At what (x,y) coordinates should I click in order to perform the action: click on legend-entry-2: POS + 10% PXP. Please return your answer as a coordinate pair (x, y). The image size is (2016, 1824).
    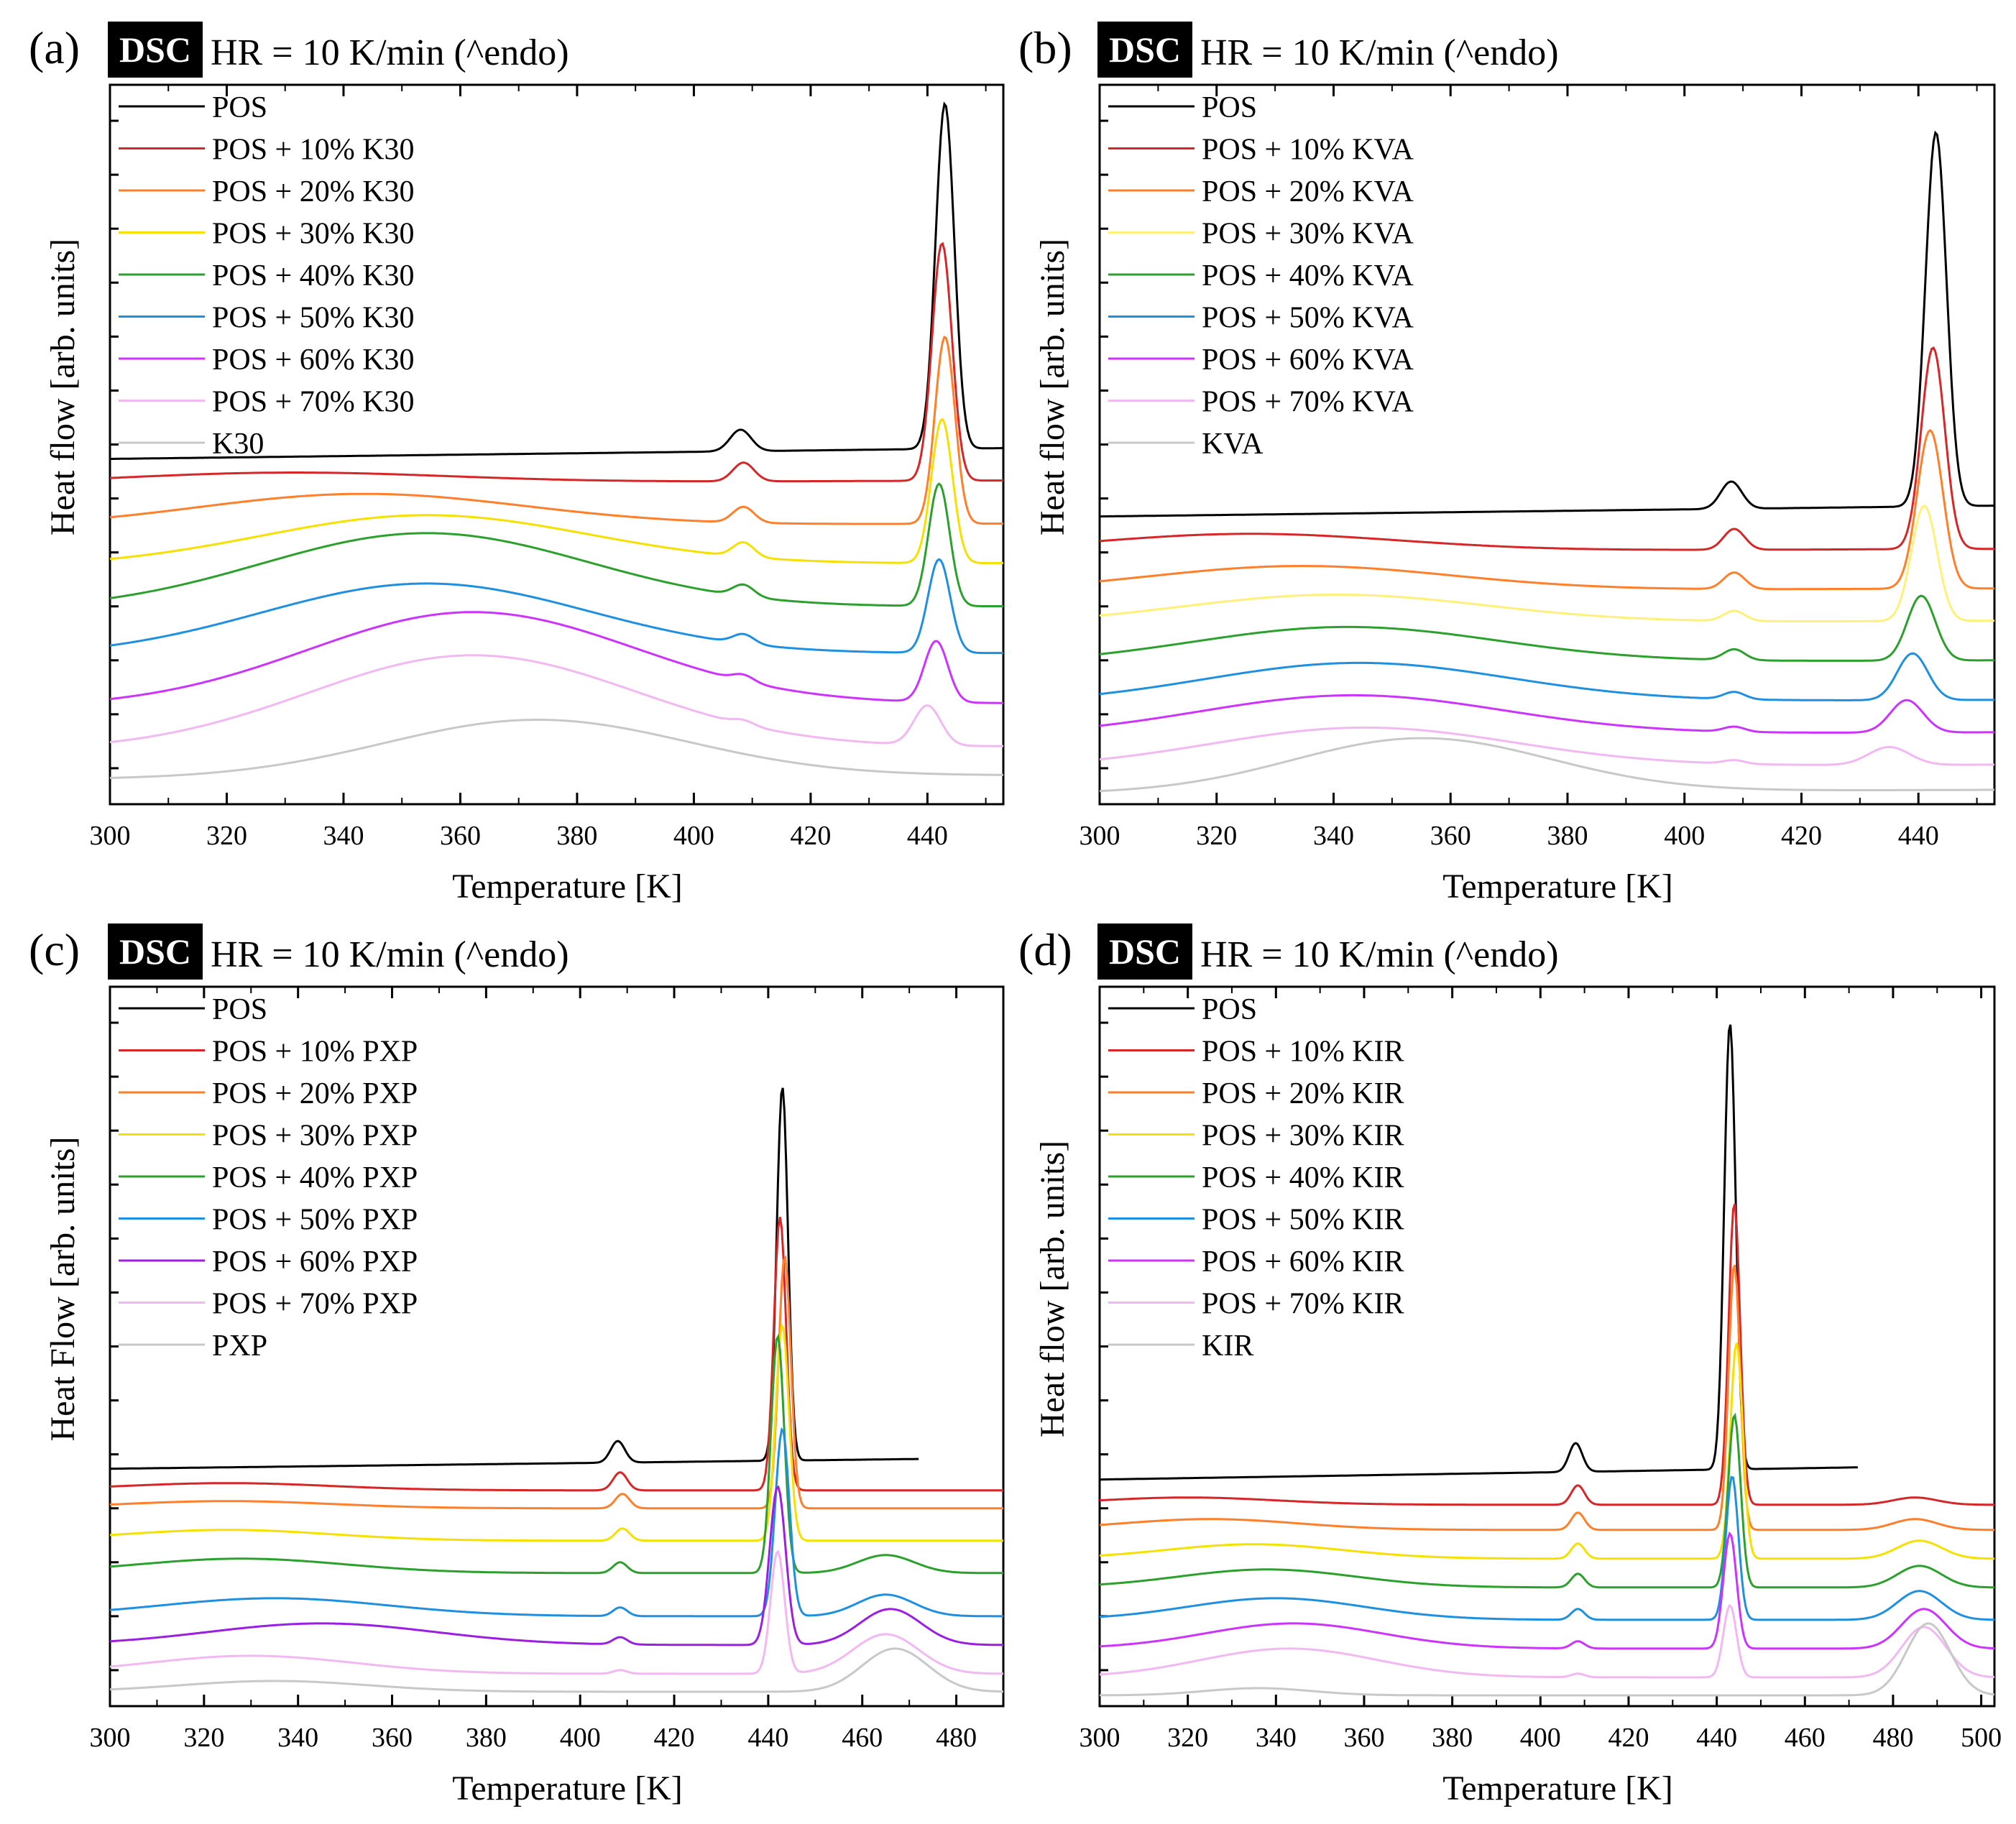
    Looking at the image, I should click on (315, 1052).